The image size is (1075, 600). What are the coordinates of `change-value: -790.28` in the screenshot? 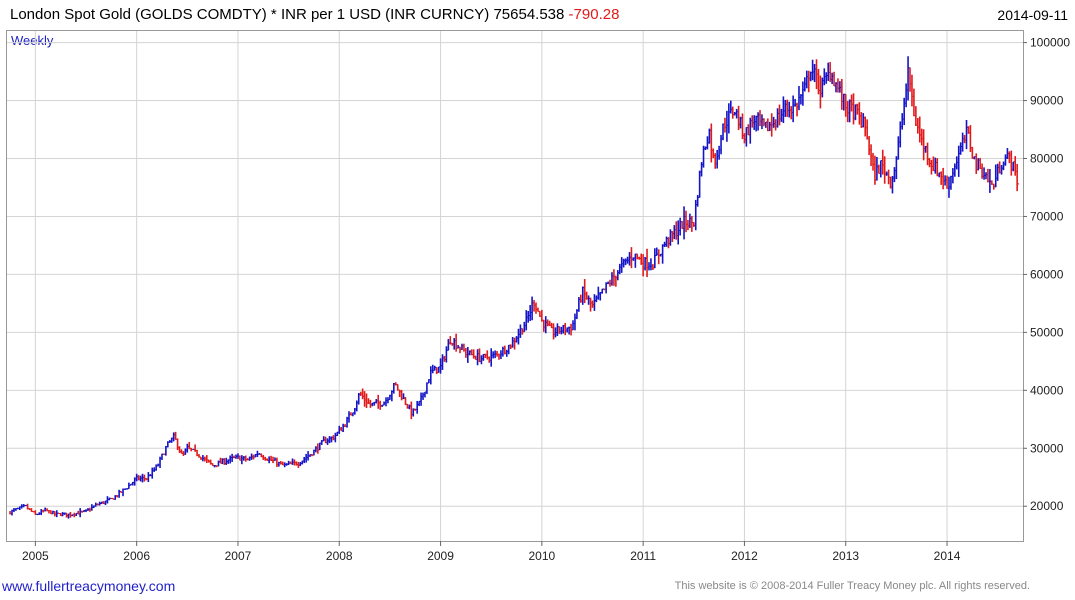 It's located at (594, 14).